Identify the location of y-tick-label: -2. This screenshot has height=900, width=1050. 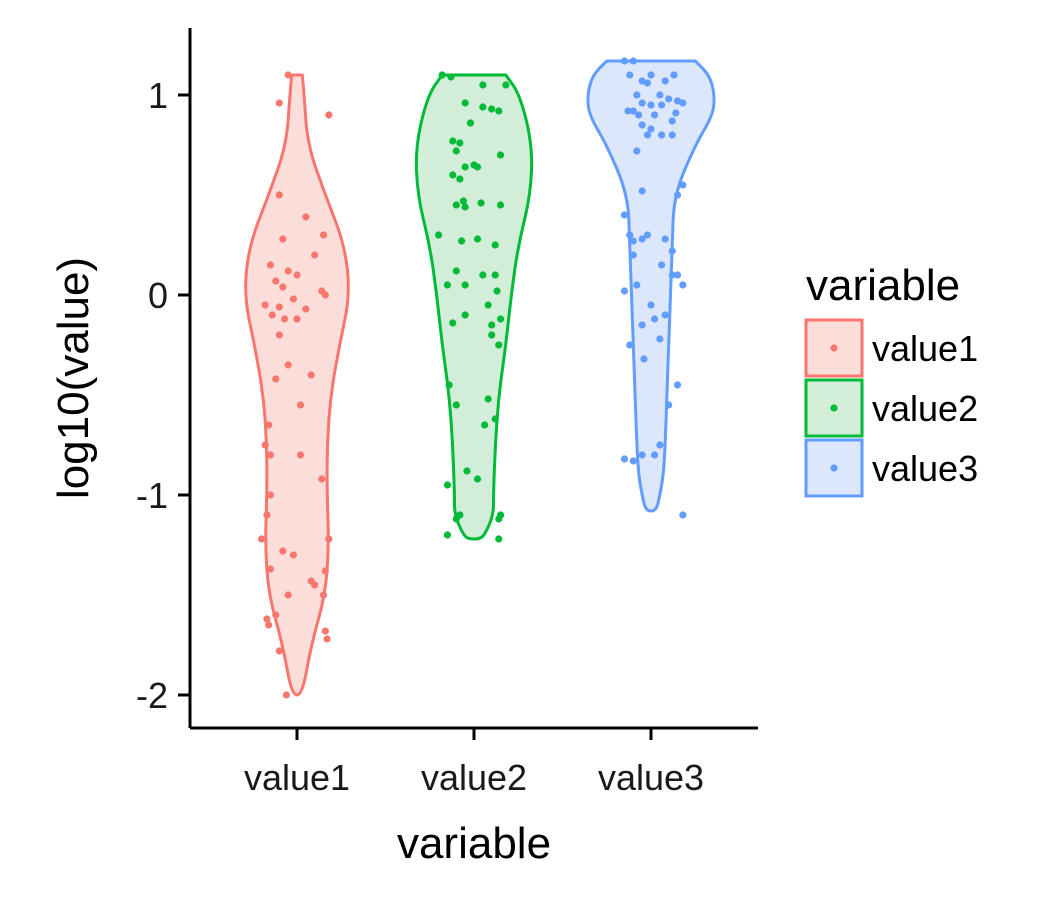
(152, 695).